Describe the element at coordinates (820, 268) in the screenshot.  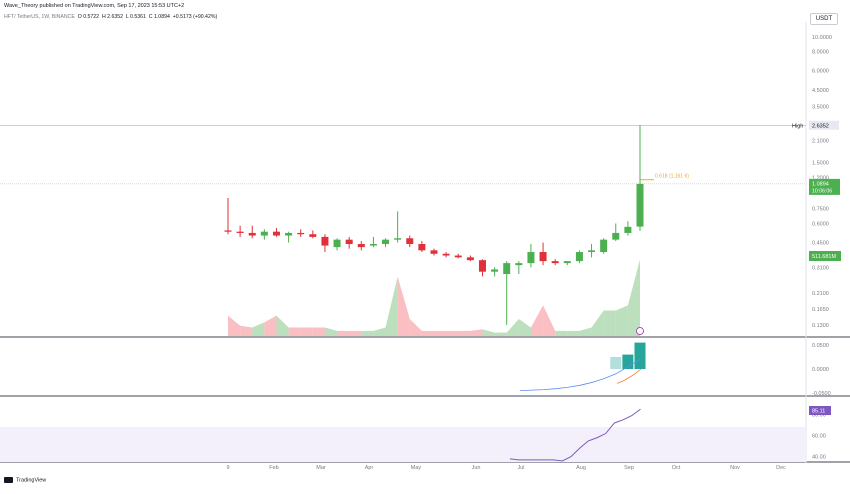
I see `price-tick-label: 0.3100` at that location.